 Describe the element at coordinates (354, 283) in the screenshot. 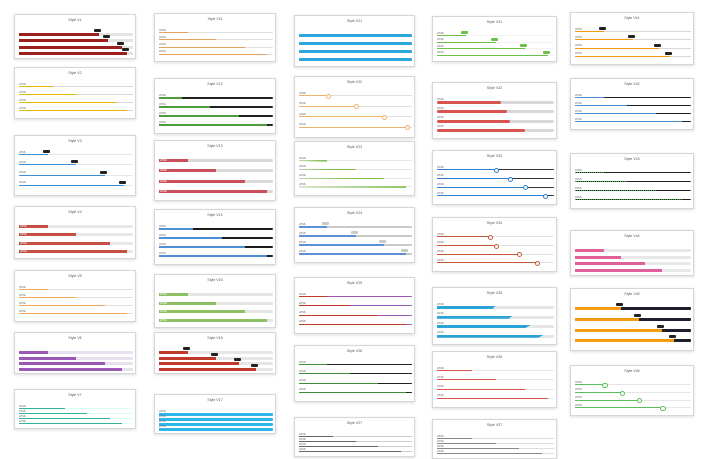

I see `card-title: Style V25` at that location.